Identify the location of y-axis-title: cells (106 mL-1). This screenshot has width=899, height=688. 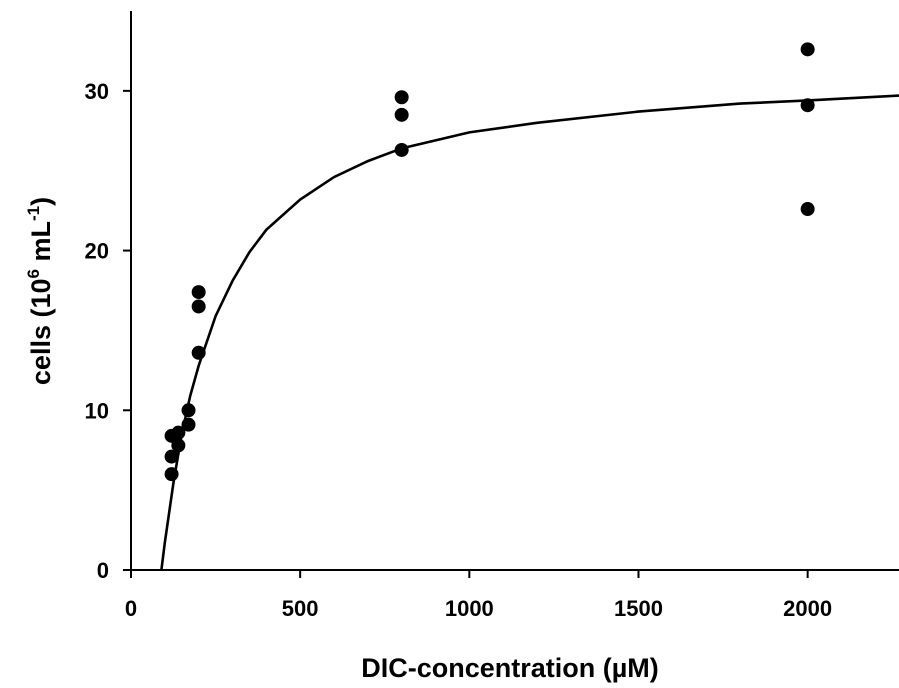
(40, 291).